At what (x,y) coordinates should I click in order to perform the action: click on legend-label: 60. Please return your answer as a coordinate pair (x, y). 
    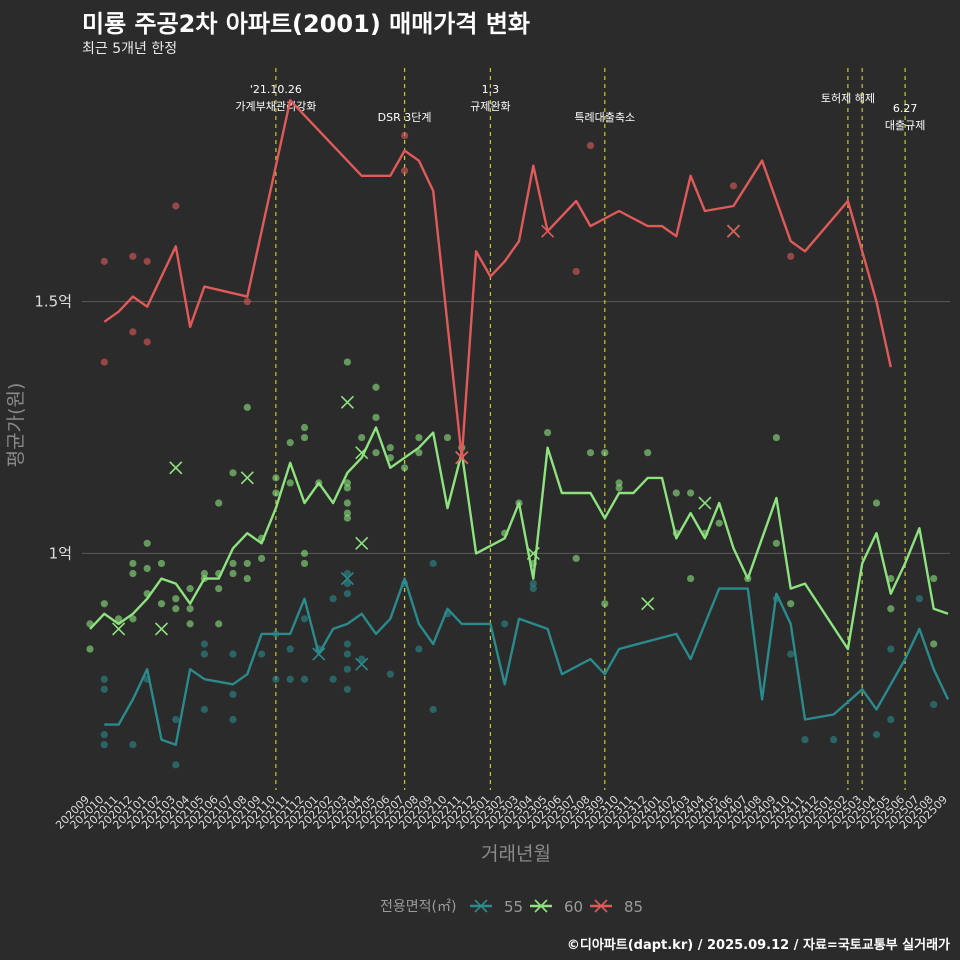
    Looking at the image, I should click on (573, 907).